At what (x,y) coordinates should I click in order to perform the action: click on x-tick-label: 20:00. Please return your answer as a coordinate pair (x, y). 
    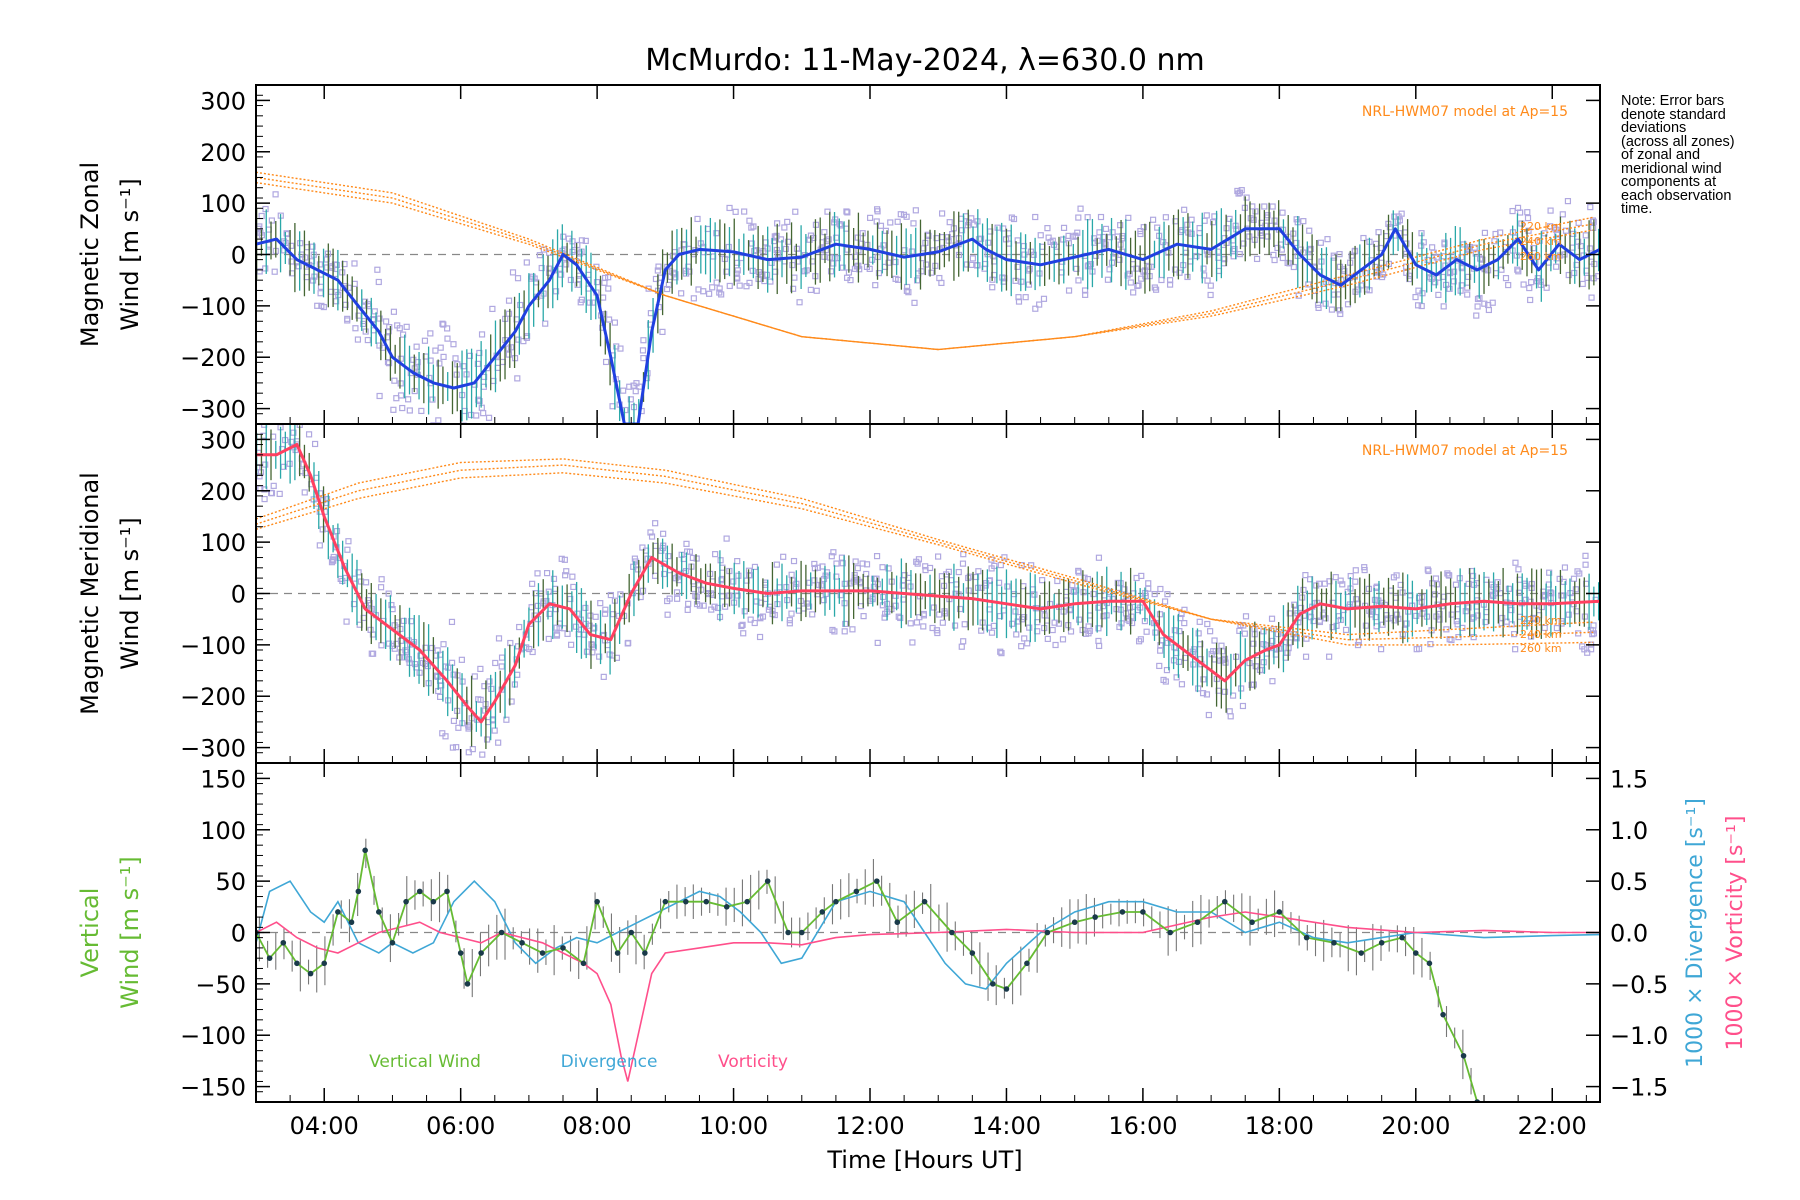
    Looking at the image, I should click on (1415, 1126).